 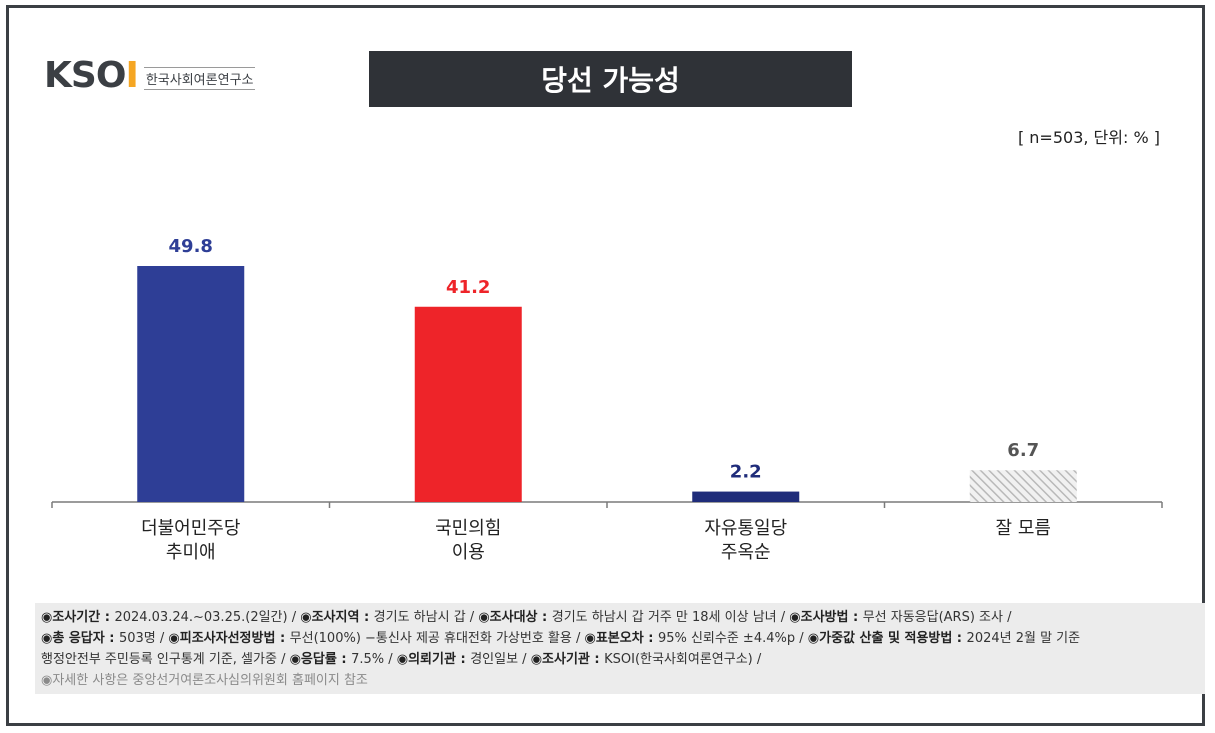 What do you see at coordinates (887, 638) in the screenshot?
I see `footnote-key: ◉가중값 산출 및 적용방법 :` at bounding box center [887, 638].